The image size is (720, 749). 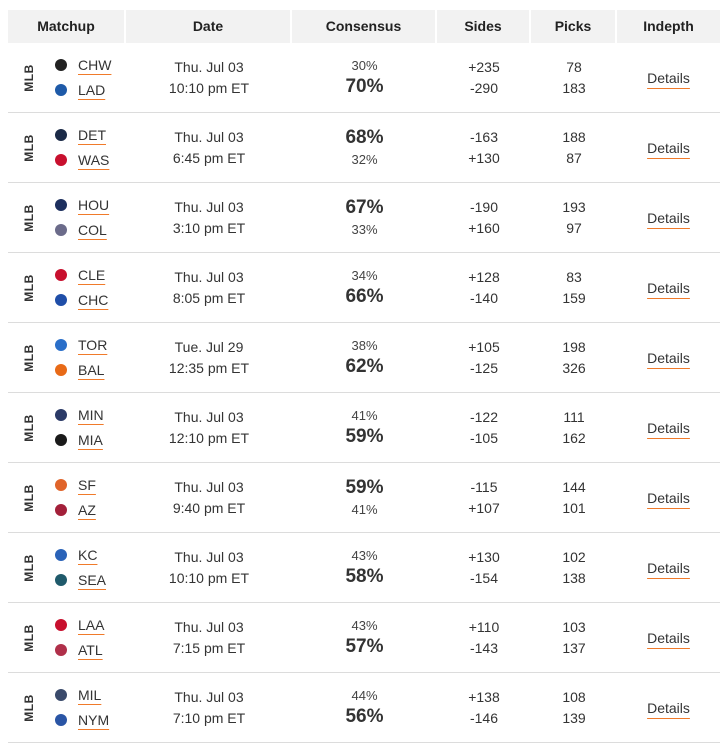 What do you see at coordinates (574, 287) in the screenshot?
I see `picks-cell: 83 159` at bounding box center [574, 287].